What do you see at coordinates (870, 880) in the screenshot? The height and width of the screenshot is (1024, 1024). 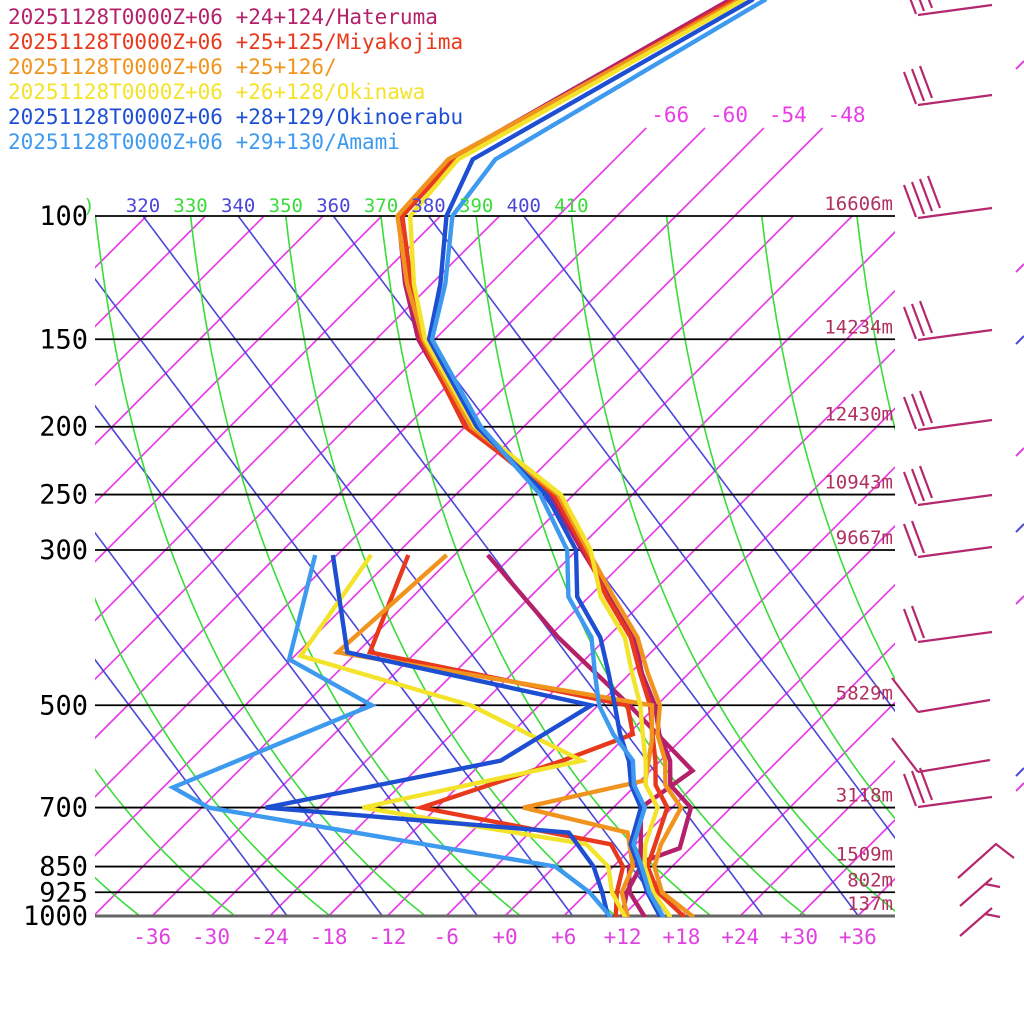 I see `height-label-925: 802m` at bounding box center [870, 880].